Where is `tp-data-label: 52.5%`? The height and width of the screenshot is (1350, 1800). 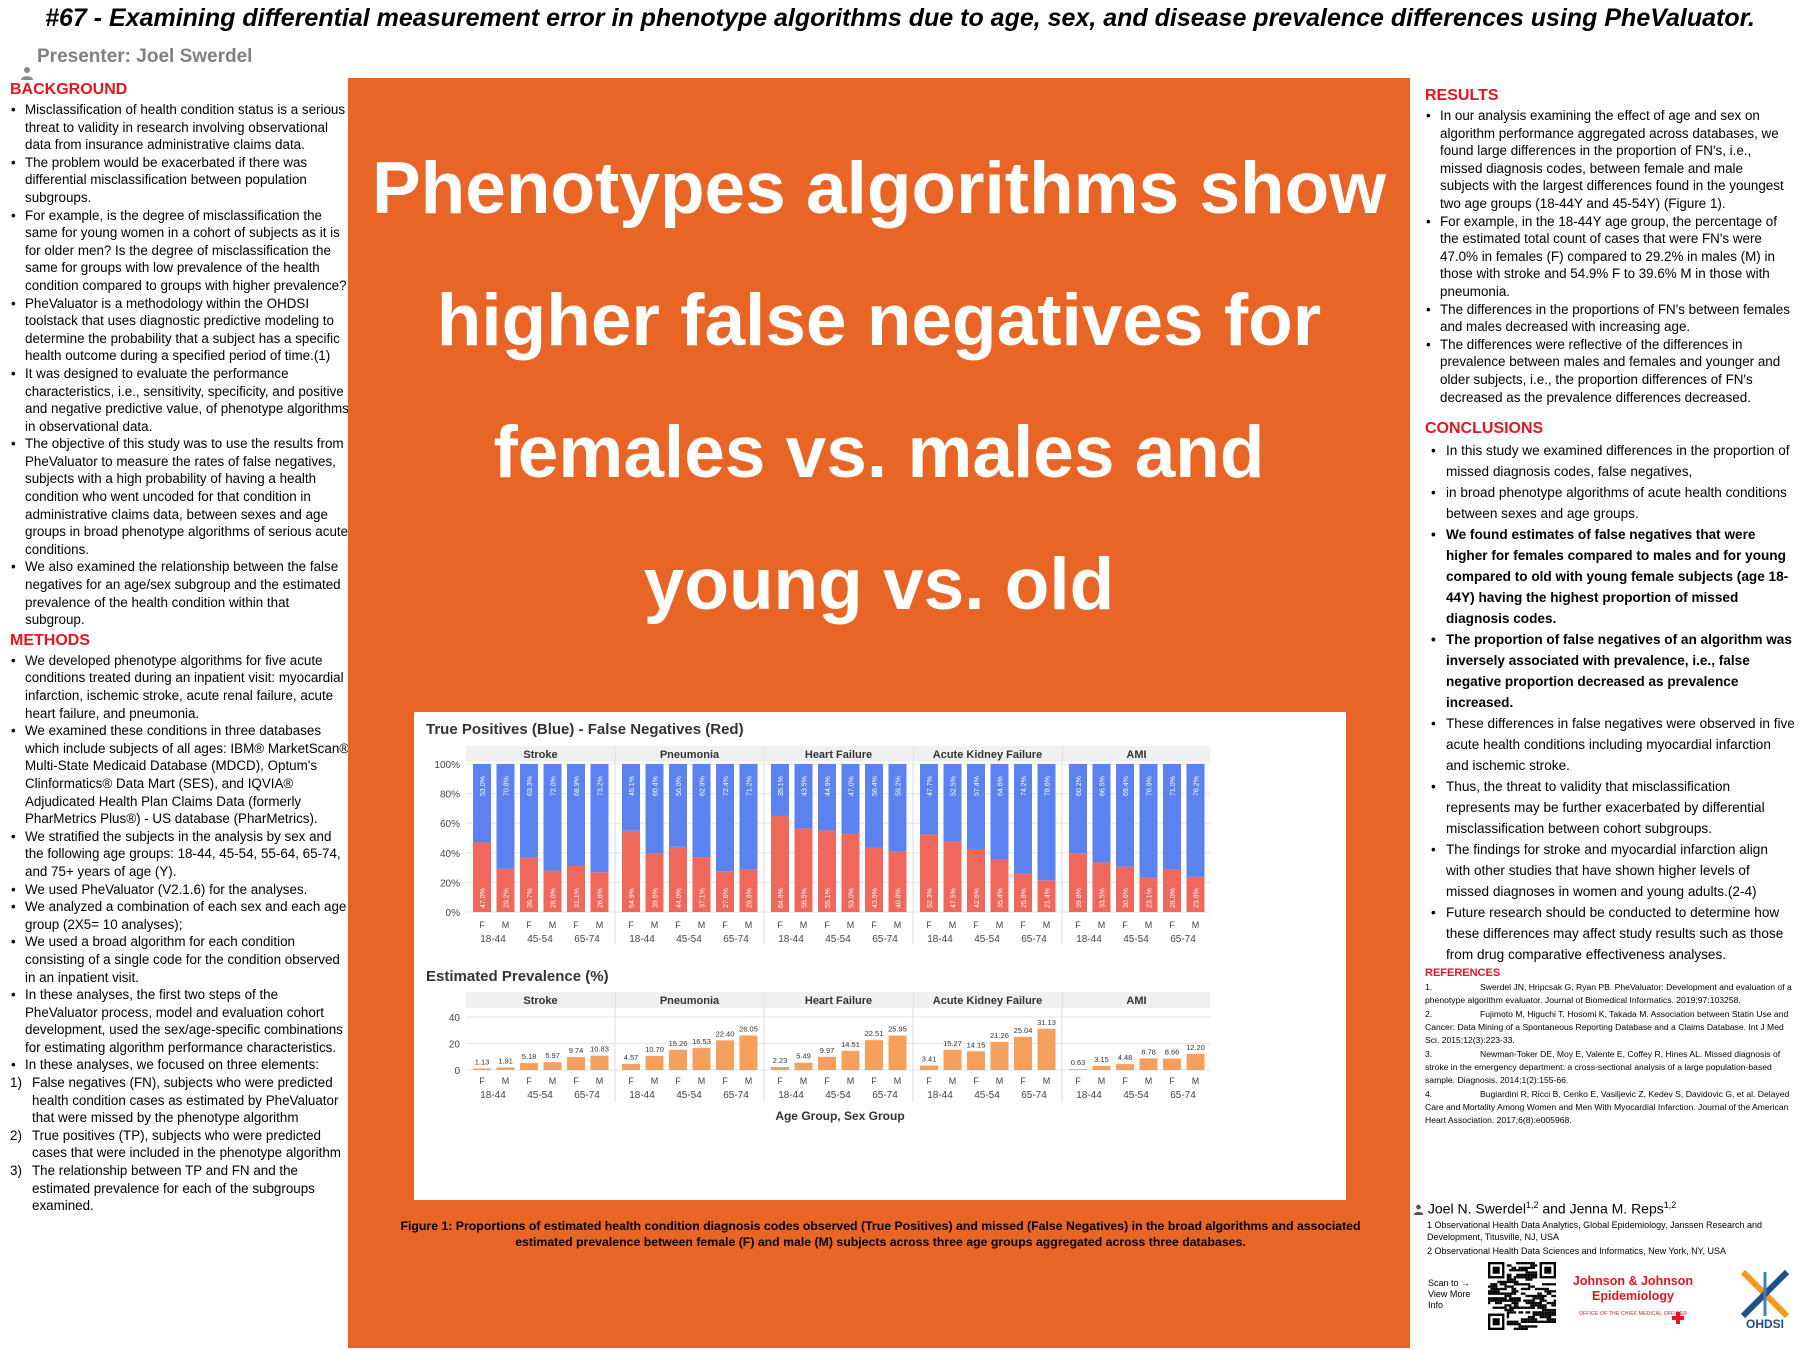
tp-data-label: 52.5% is located at coordinates (954, 786).